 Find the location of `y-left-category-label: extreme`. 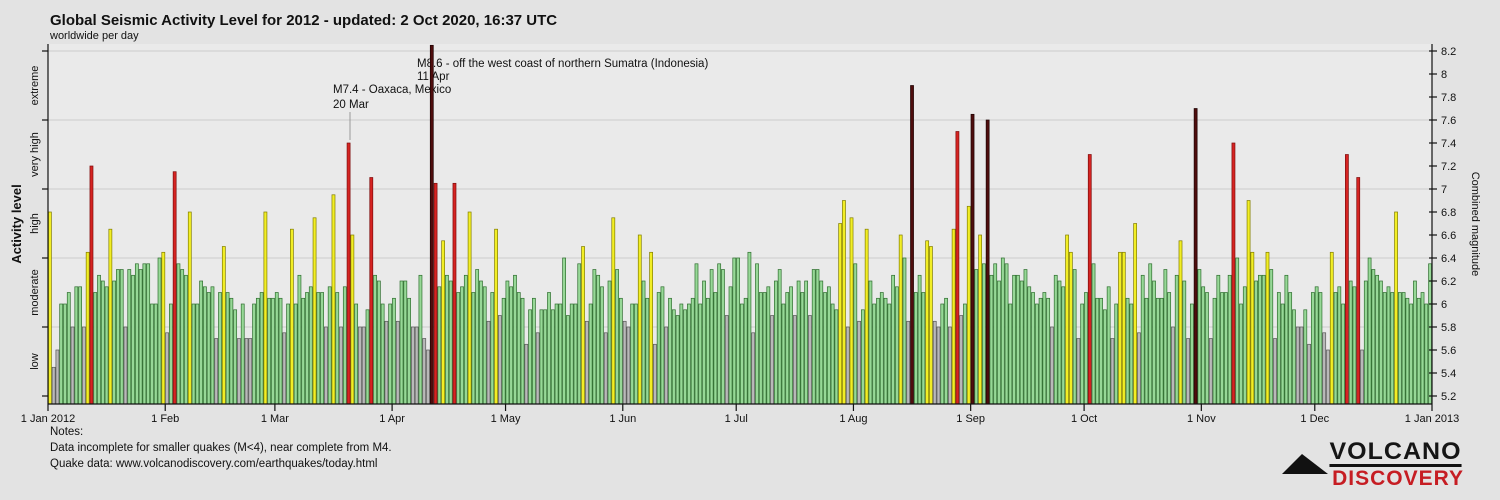

y-left-category-label: extreme is located at coordinates (35, 86).